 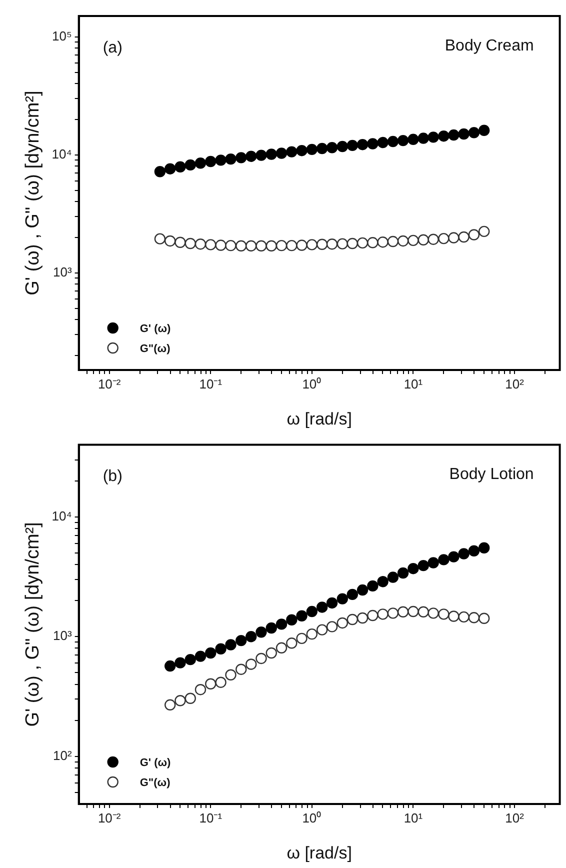 I want to click on annotation: Body Lotion, so click(x=491, y=475).